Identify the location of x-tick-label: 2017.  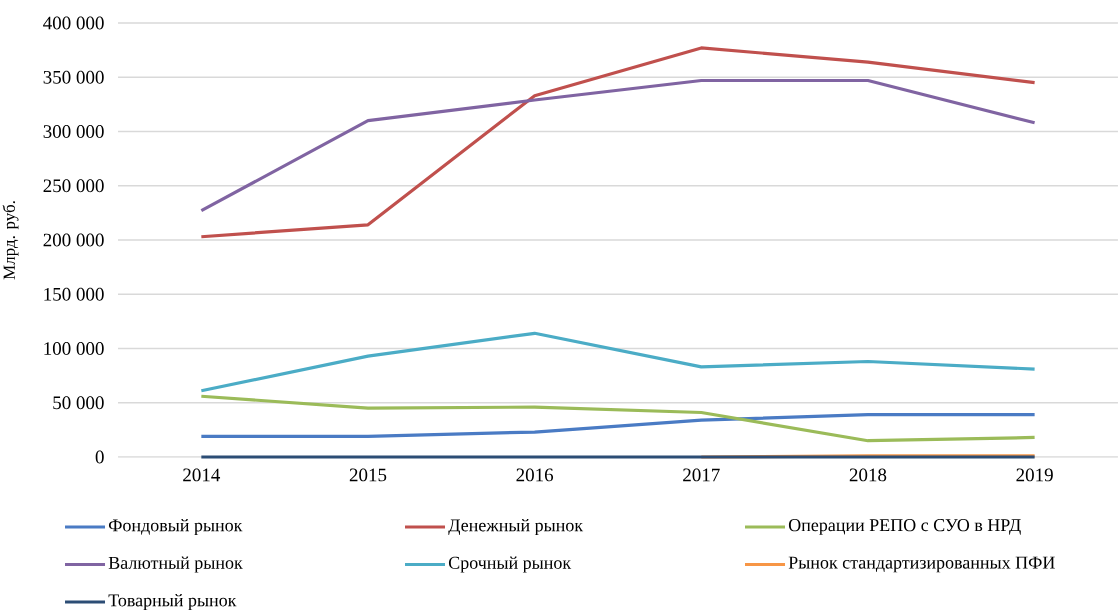
(701, 475).